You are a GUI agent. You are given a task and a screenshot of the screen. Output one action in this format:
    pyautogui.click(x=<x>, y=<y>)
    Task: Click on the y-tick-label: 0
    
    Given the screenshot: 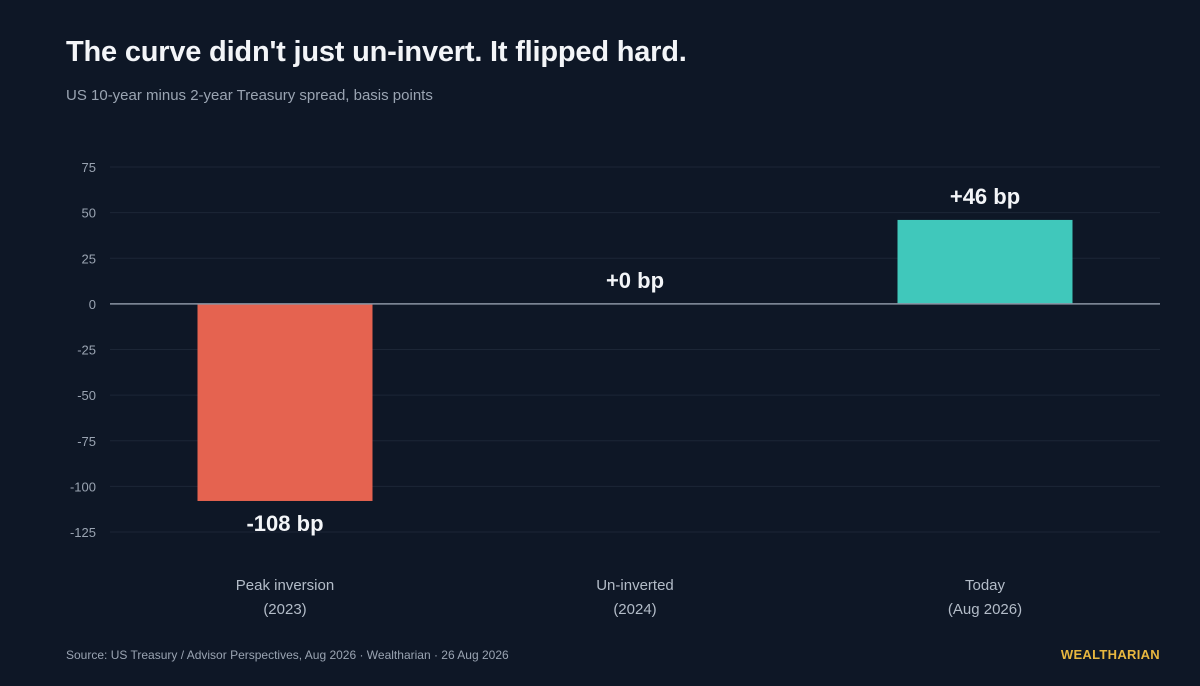 What is the action you would take?
    pyautogui.click(x=92, y=304)
    